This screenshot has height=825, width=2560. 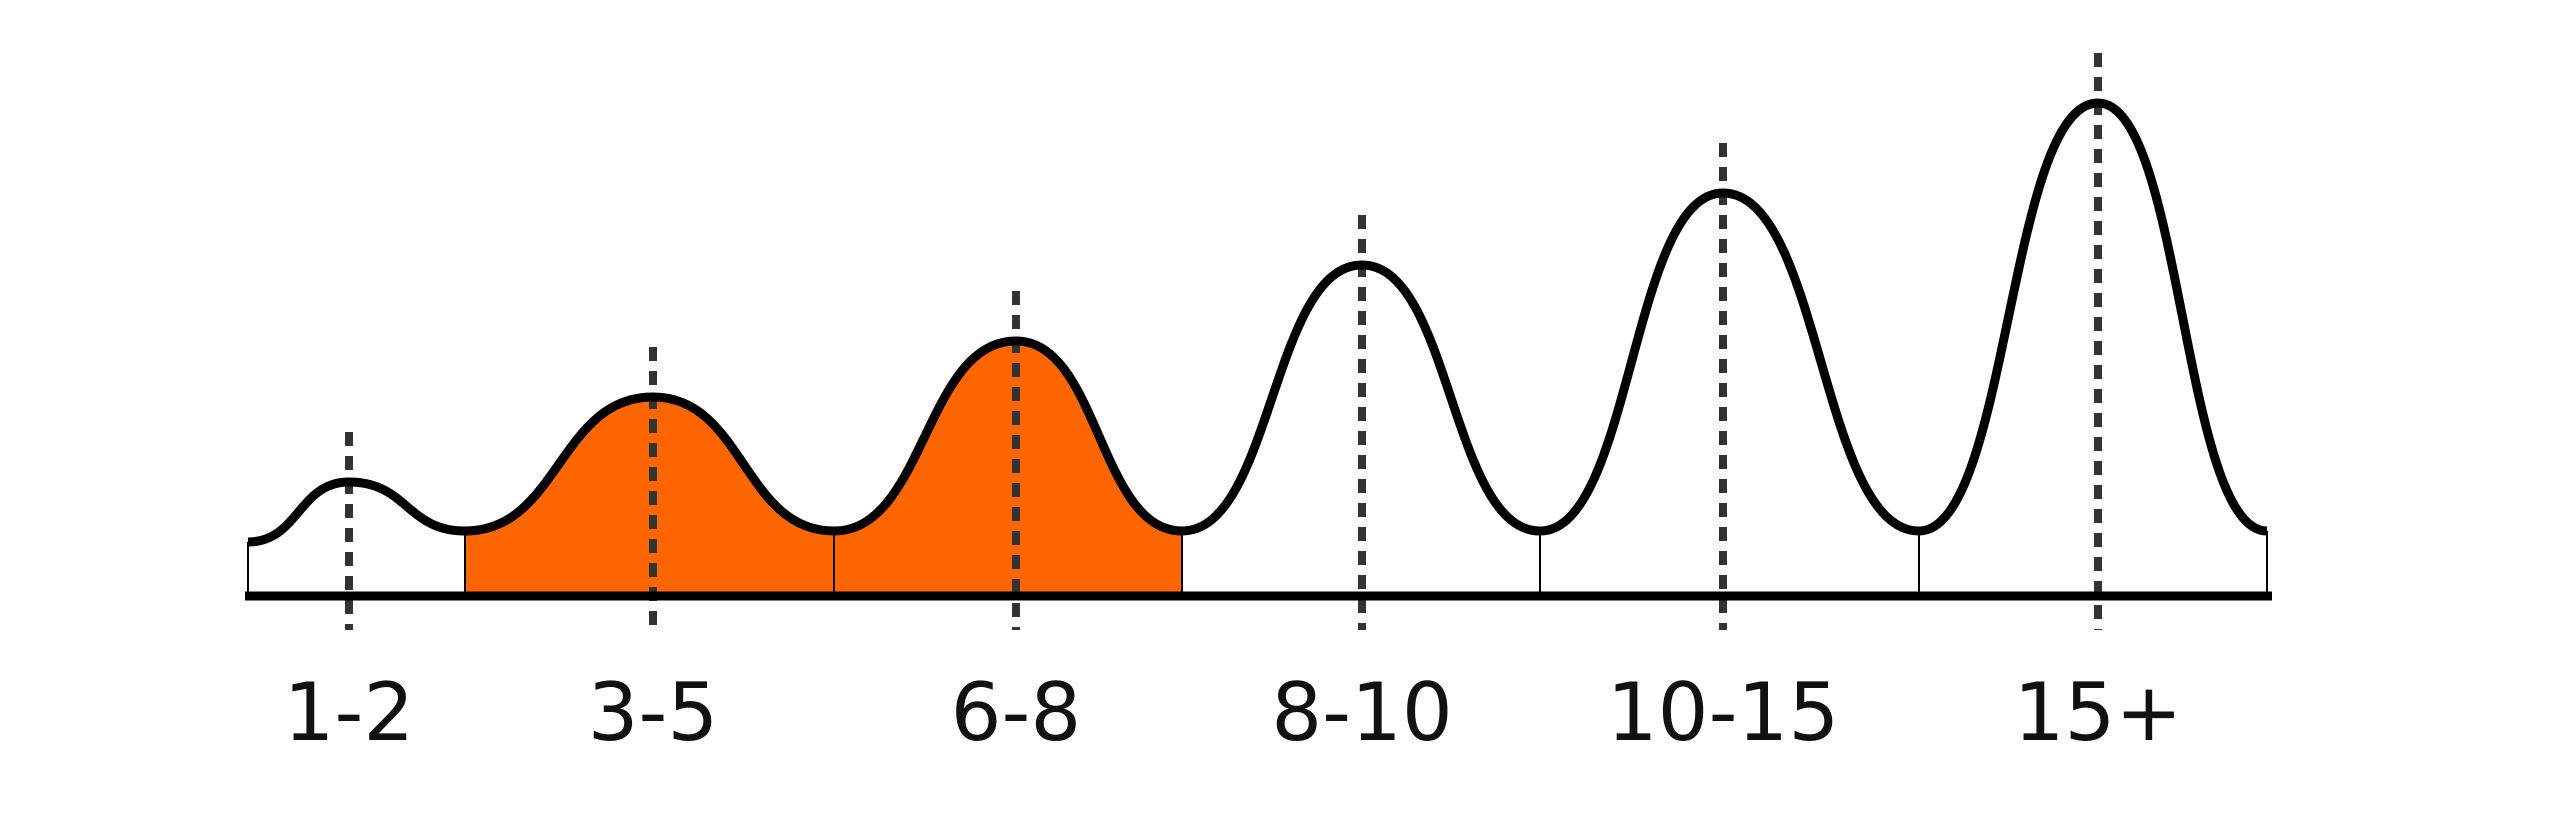 What do you see at coordinates (653, 712) in the screenshot?
I see `category-label: 3-5` at bounding box center [653, 712].